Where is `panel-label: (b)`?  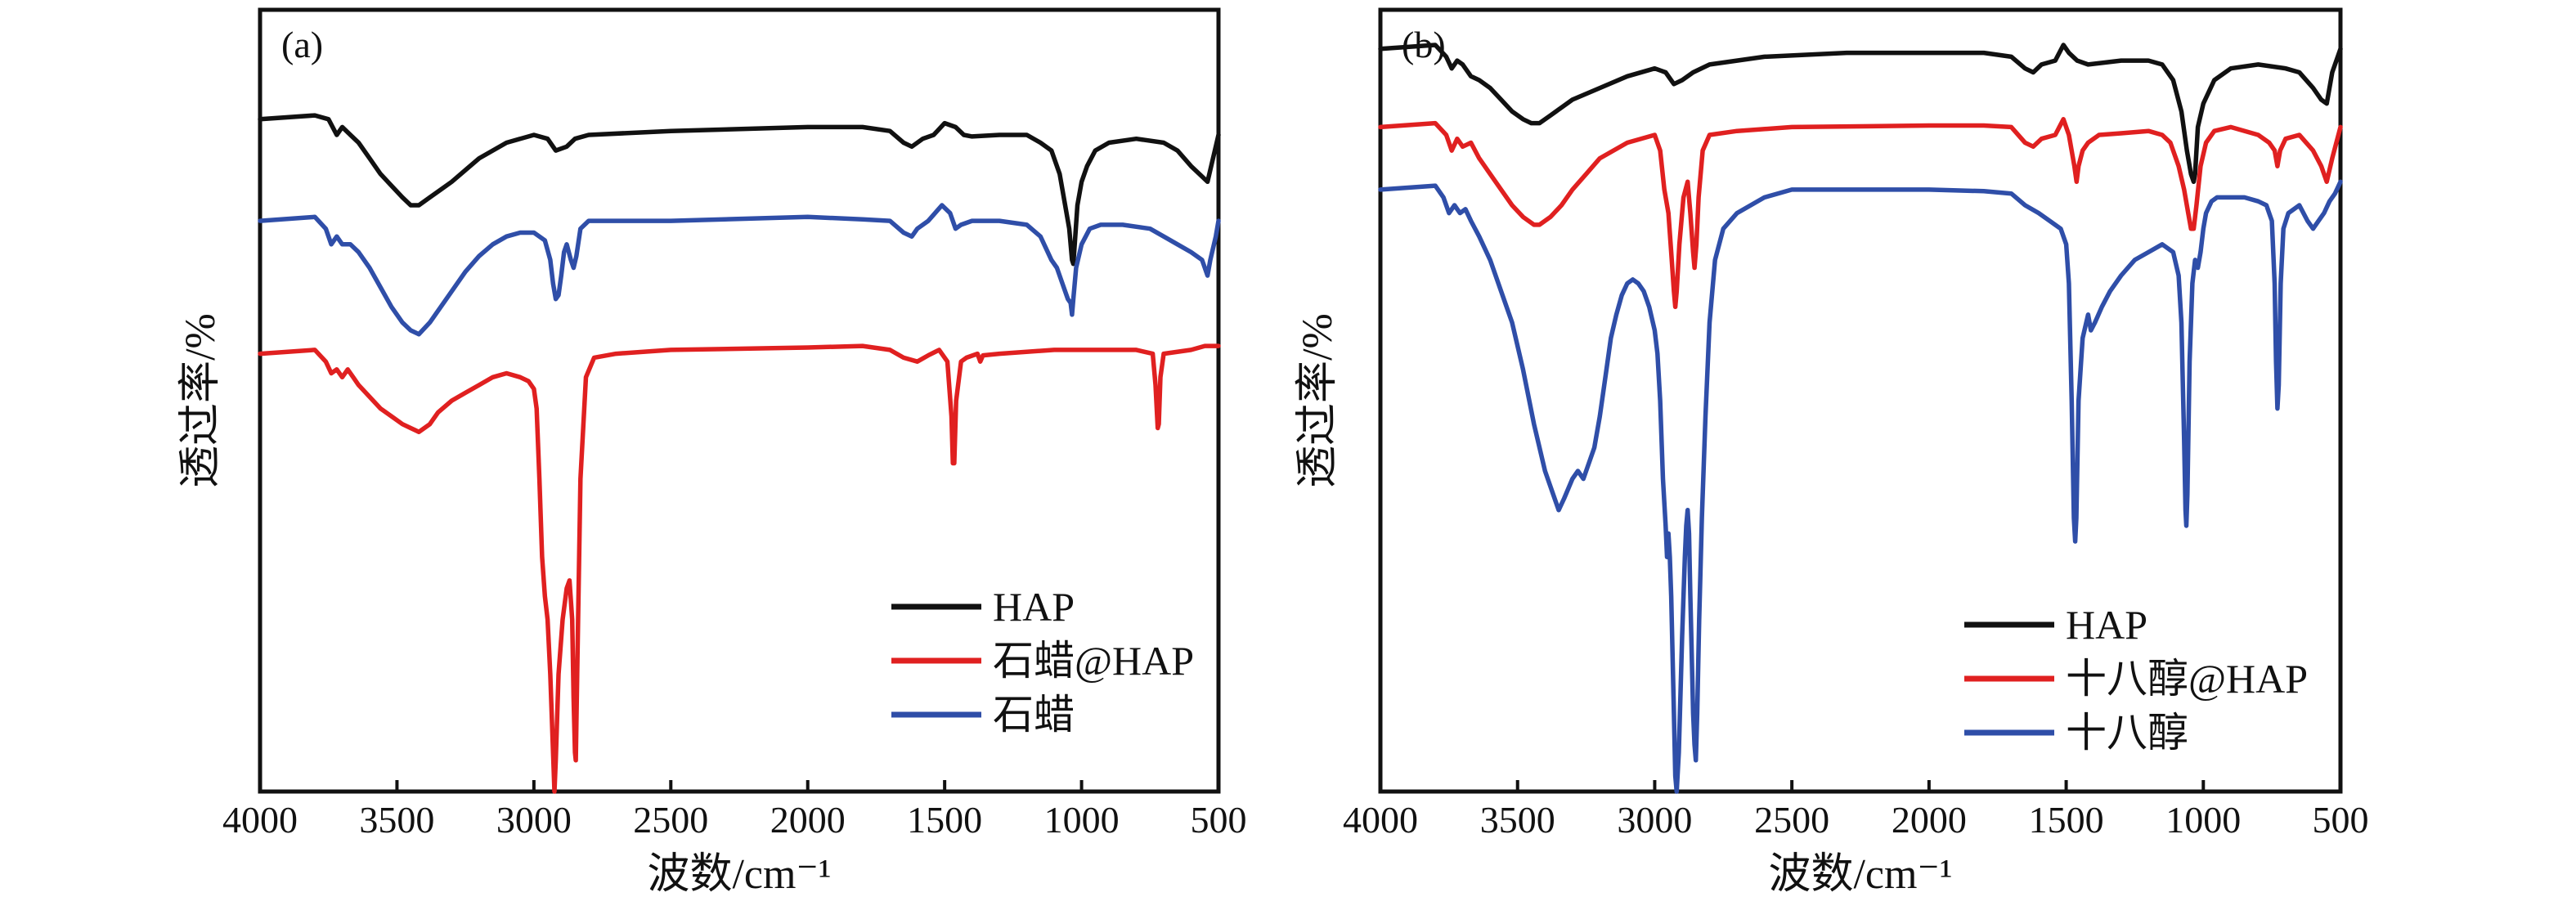
panel-label: (b) is located at coordinates (1424, 44).